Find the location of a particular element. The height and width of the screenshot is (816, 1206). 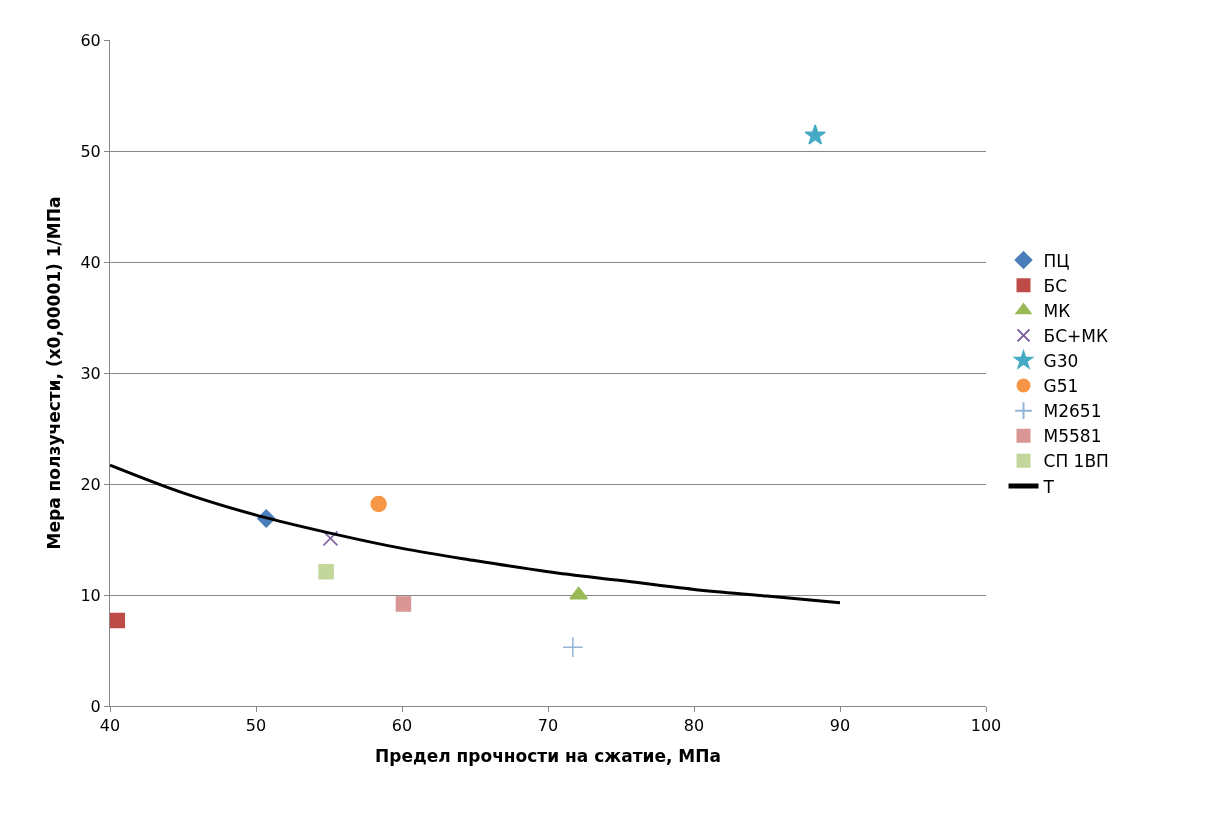

x-tick-label: 50 is located at coordinates (256, 726).